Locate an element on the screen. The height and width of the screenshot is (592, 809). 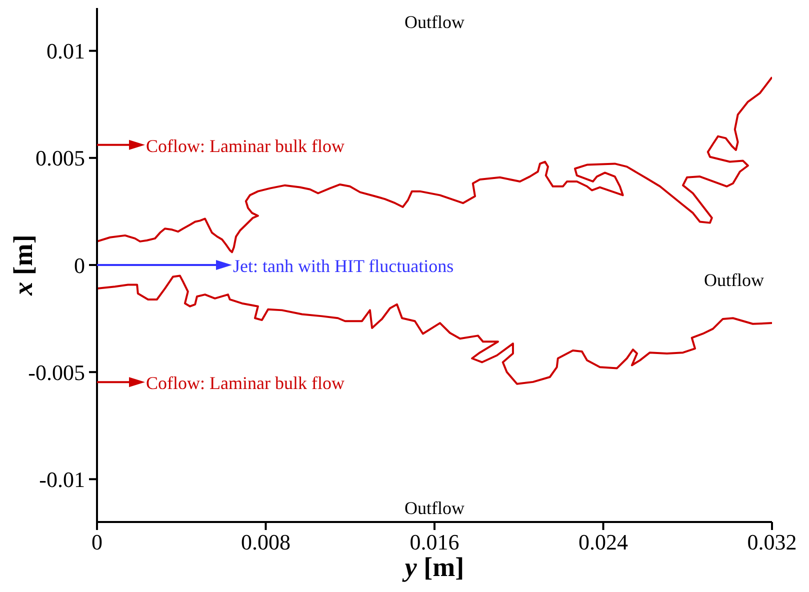
x-tick-label: 0.032 is located at coordinates (772, 542).